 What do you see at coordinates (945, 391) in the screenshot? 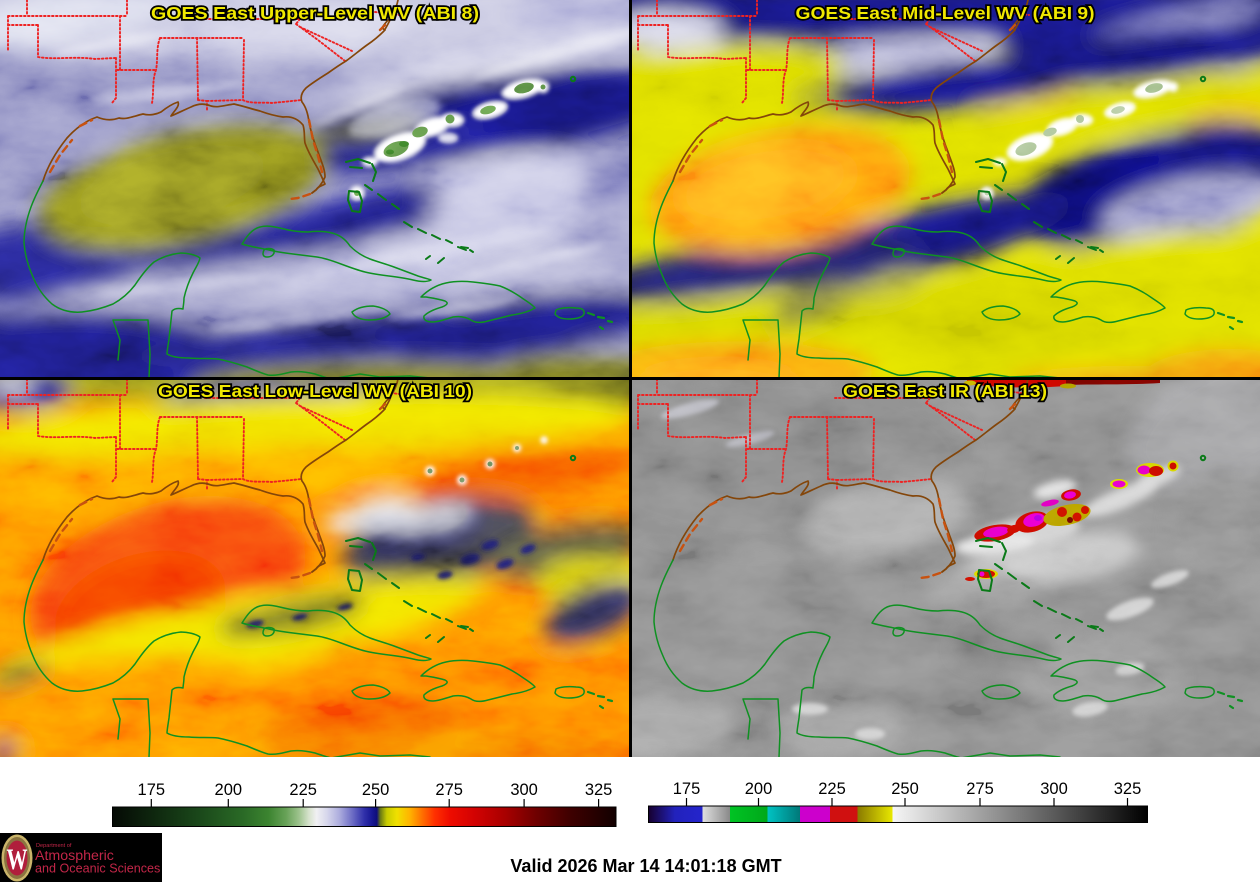
I see `svg-text: GOES East IR (ABI 13)` at bounding box center [945, 391].